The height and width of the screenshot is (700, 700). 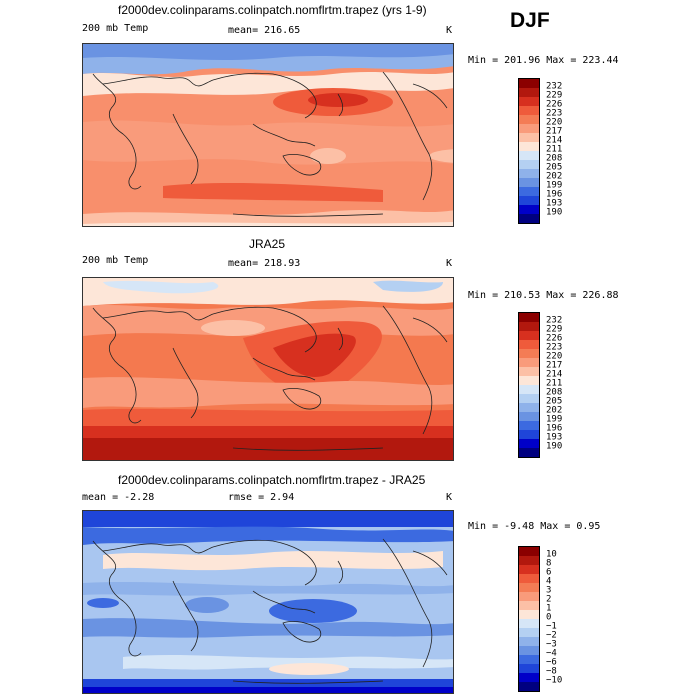 I want to click on colorbar-tick-label: 0, so click(x=549, y=617).